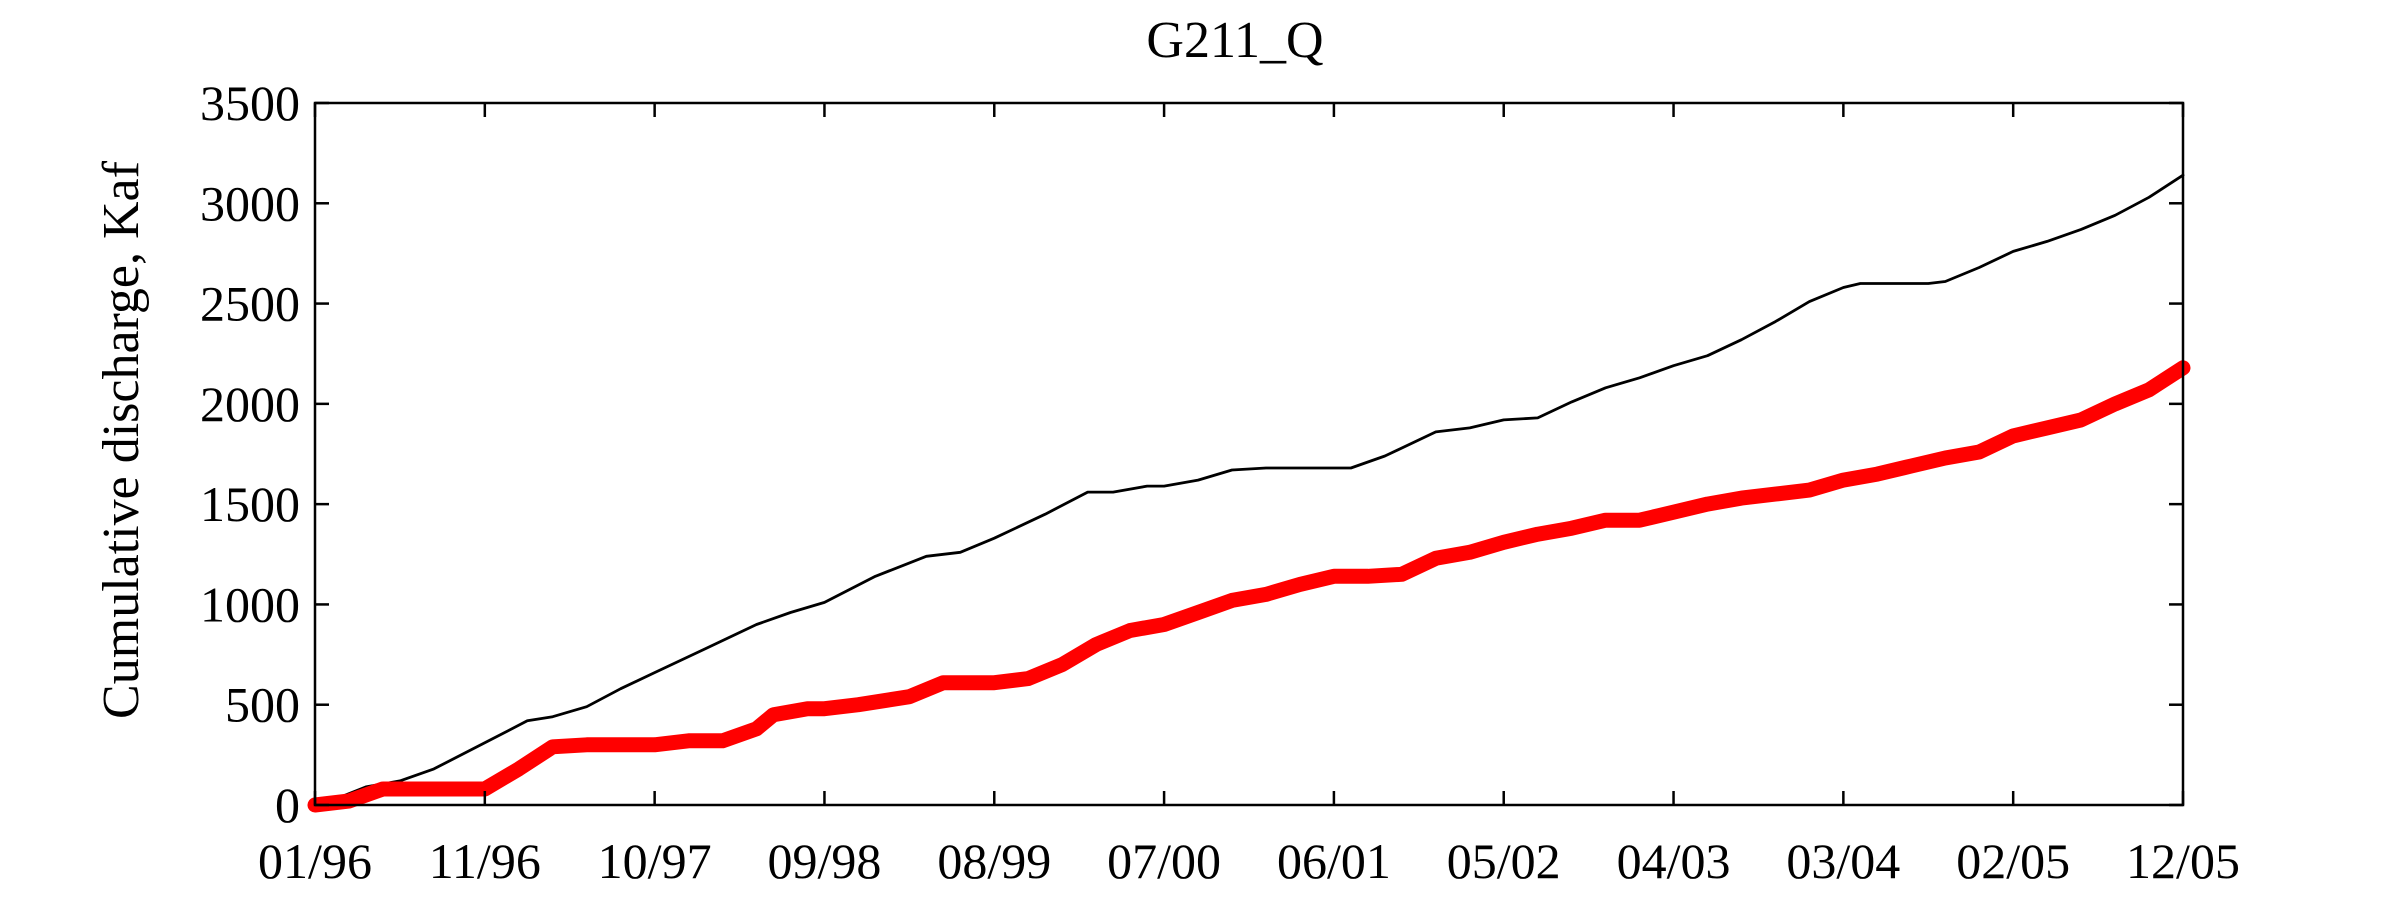 Image resolution: width=2400 pixels, height=900 pixels. I want to click on y-tick-label: 3500, so click(250, 103).